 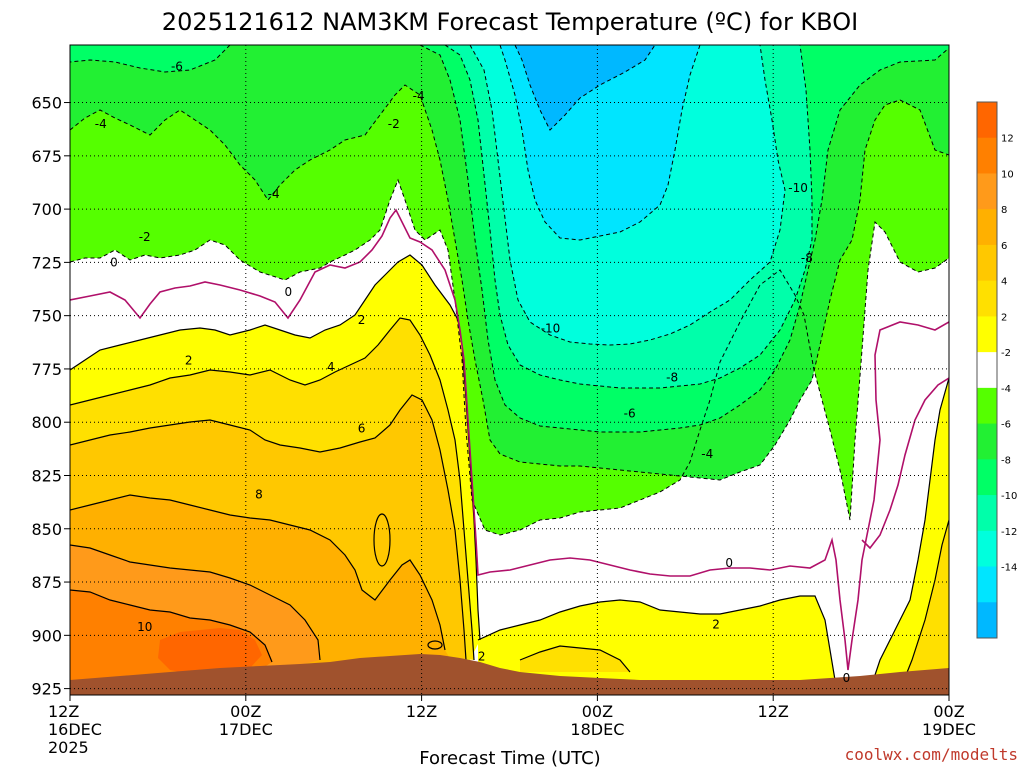 What do you see at coordinates (949, 729) in the screenshot?
I see `x-tick-label: 19DEC` at bounding box center [949, 729].